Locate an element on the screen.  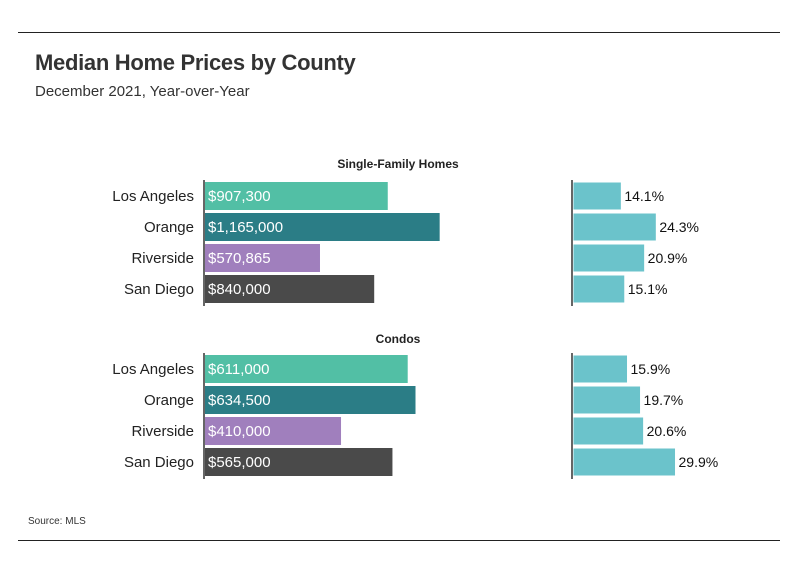
condos-price-bar-los-angeles is located at coordinates (306, 369).